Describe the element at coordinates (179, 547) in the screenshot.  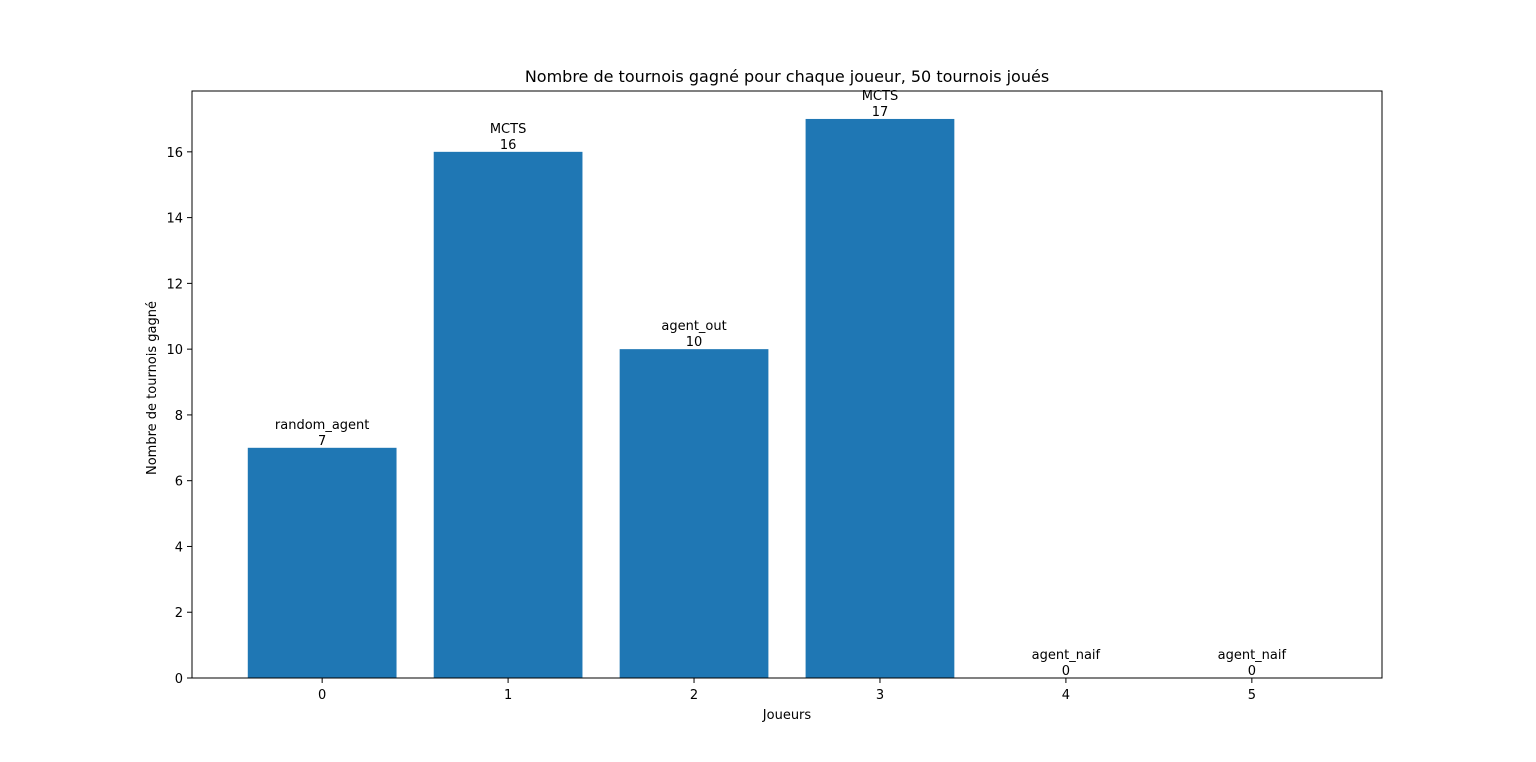
I see `y-tick-label-2: 4` at that location.